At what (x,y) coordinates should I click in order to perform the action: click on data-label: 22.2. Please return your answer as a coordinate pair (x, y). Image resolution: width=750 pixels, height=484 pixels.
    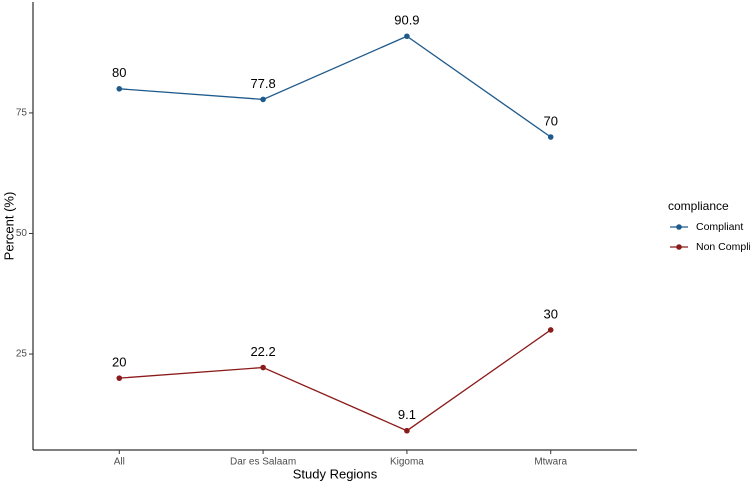
    Looking at the image, I should click on (262, 351).